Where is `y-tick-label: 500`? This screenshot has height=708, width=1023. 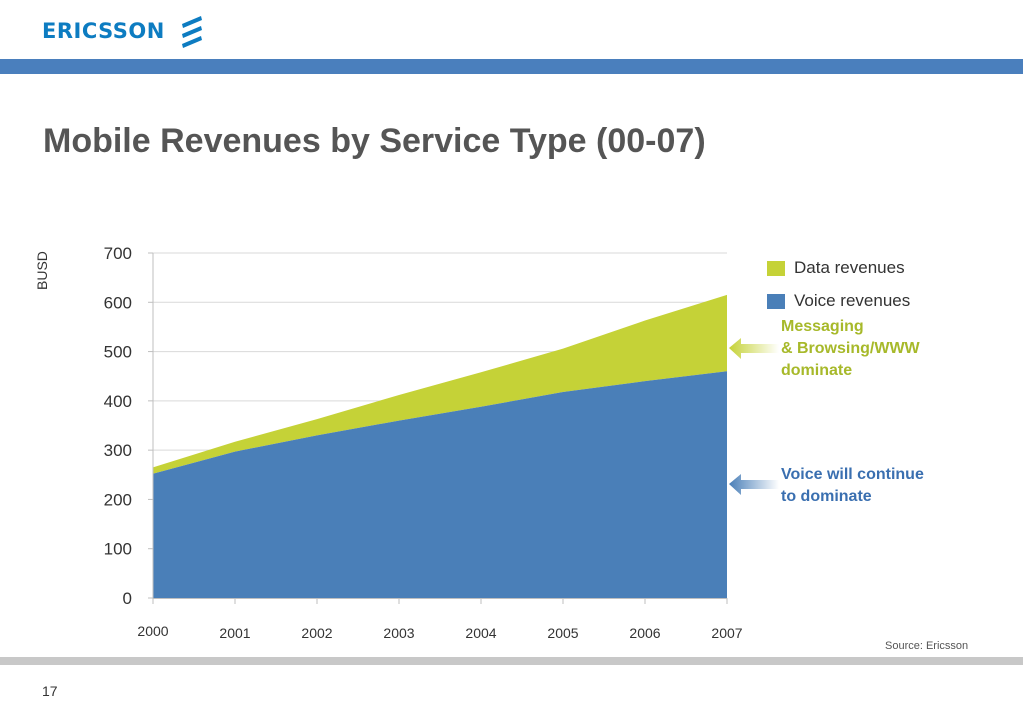 y-tick-label: 500 is located at coordinates (118, 352).